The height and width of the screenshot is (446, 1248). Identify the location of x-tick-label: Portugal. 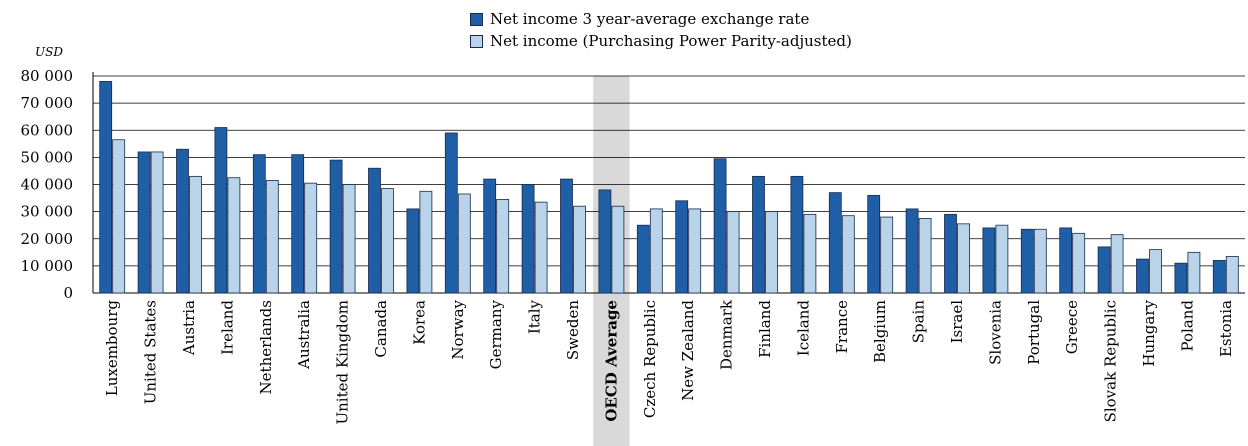
(1034, 332).